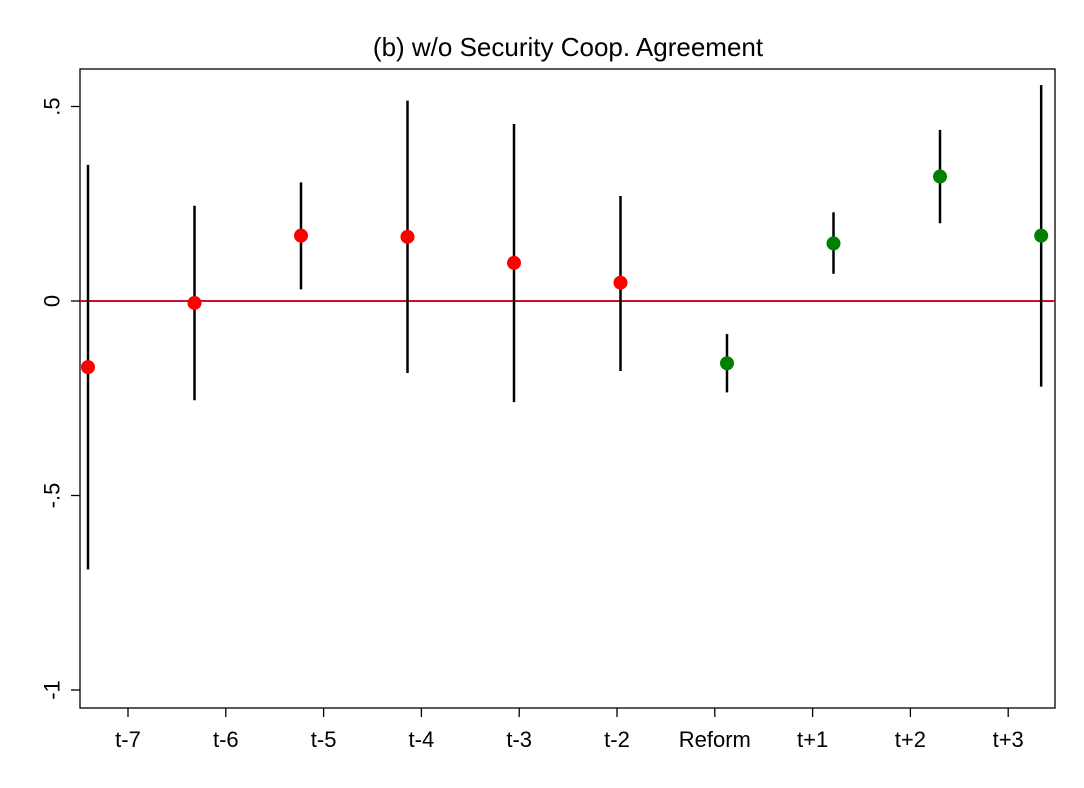 The width and height of the screenshot is (1084, 788). I want to click on x-tick-label: t-4, so click(422, 739).